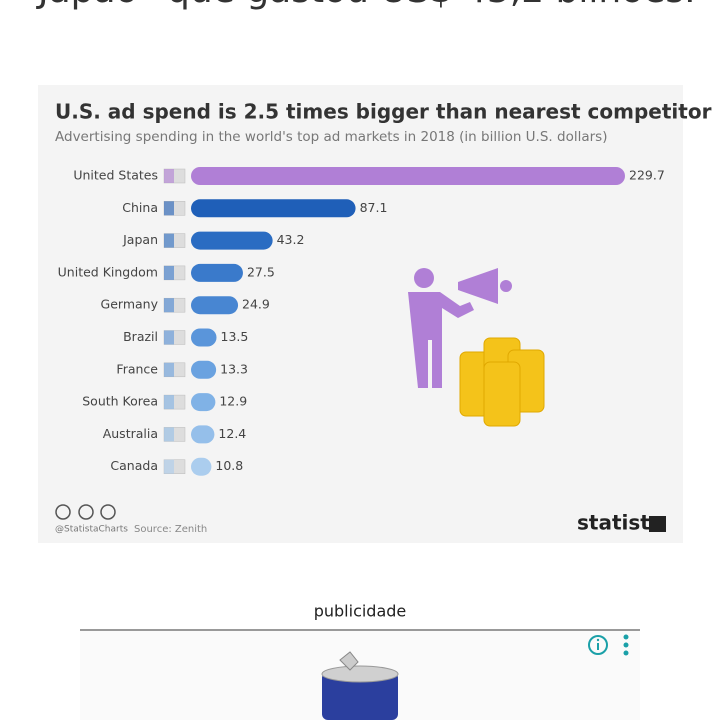 This screenshot has height=720, width=720. Describe the element at coordinates (170, 529) in the screenshot. I see `source: Source: Zenith` at that location.